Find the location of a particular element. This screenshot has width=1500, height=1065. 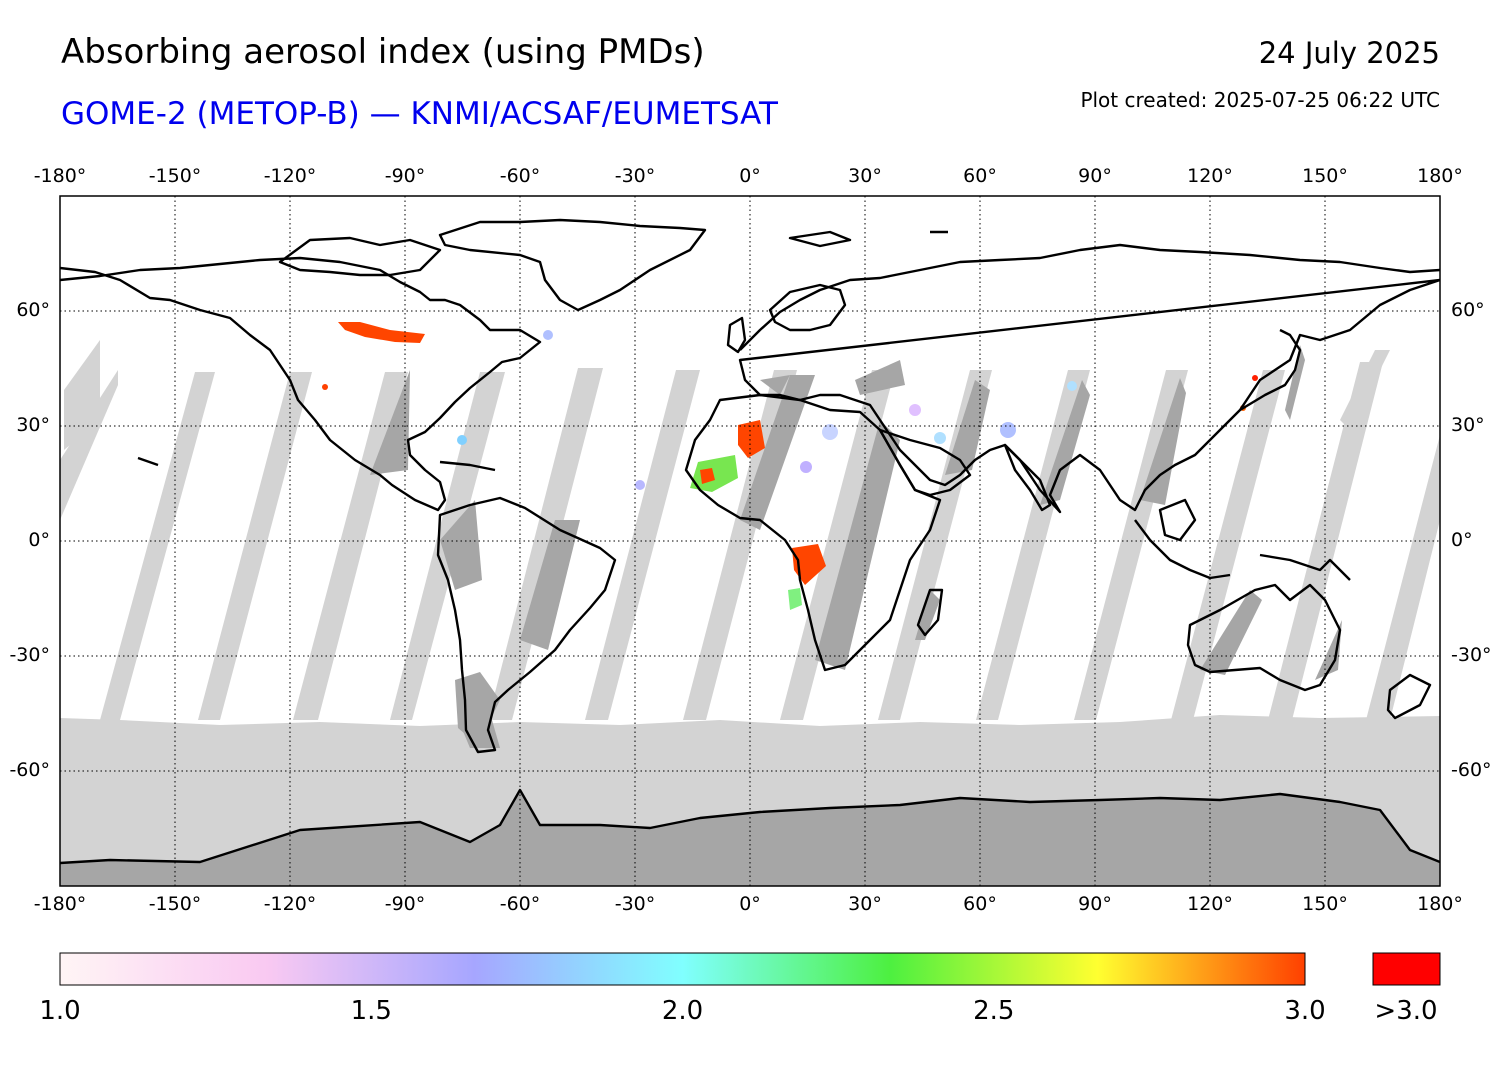

left-latitude-label: -60° is located at coordinates (29, 770).